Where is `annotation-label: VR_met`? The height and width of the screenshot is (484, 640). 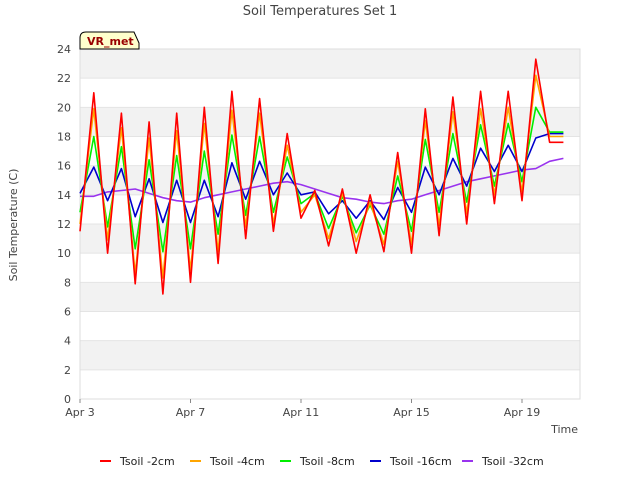 annotation-label: VR_met is located at coordinates (110, 41).